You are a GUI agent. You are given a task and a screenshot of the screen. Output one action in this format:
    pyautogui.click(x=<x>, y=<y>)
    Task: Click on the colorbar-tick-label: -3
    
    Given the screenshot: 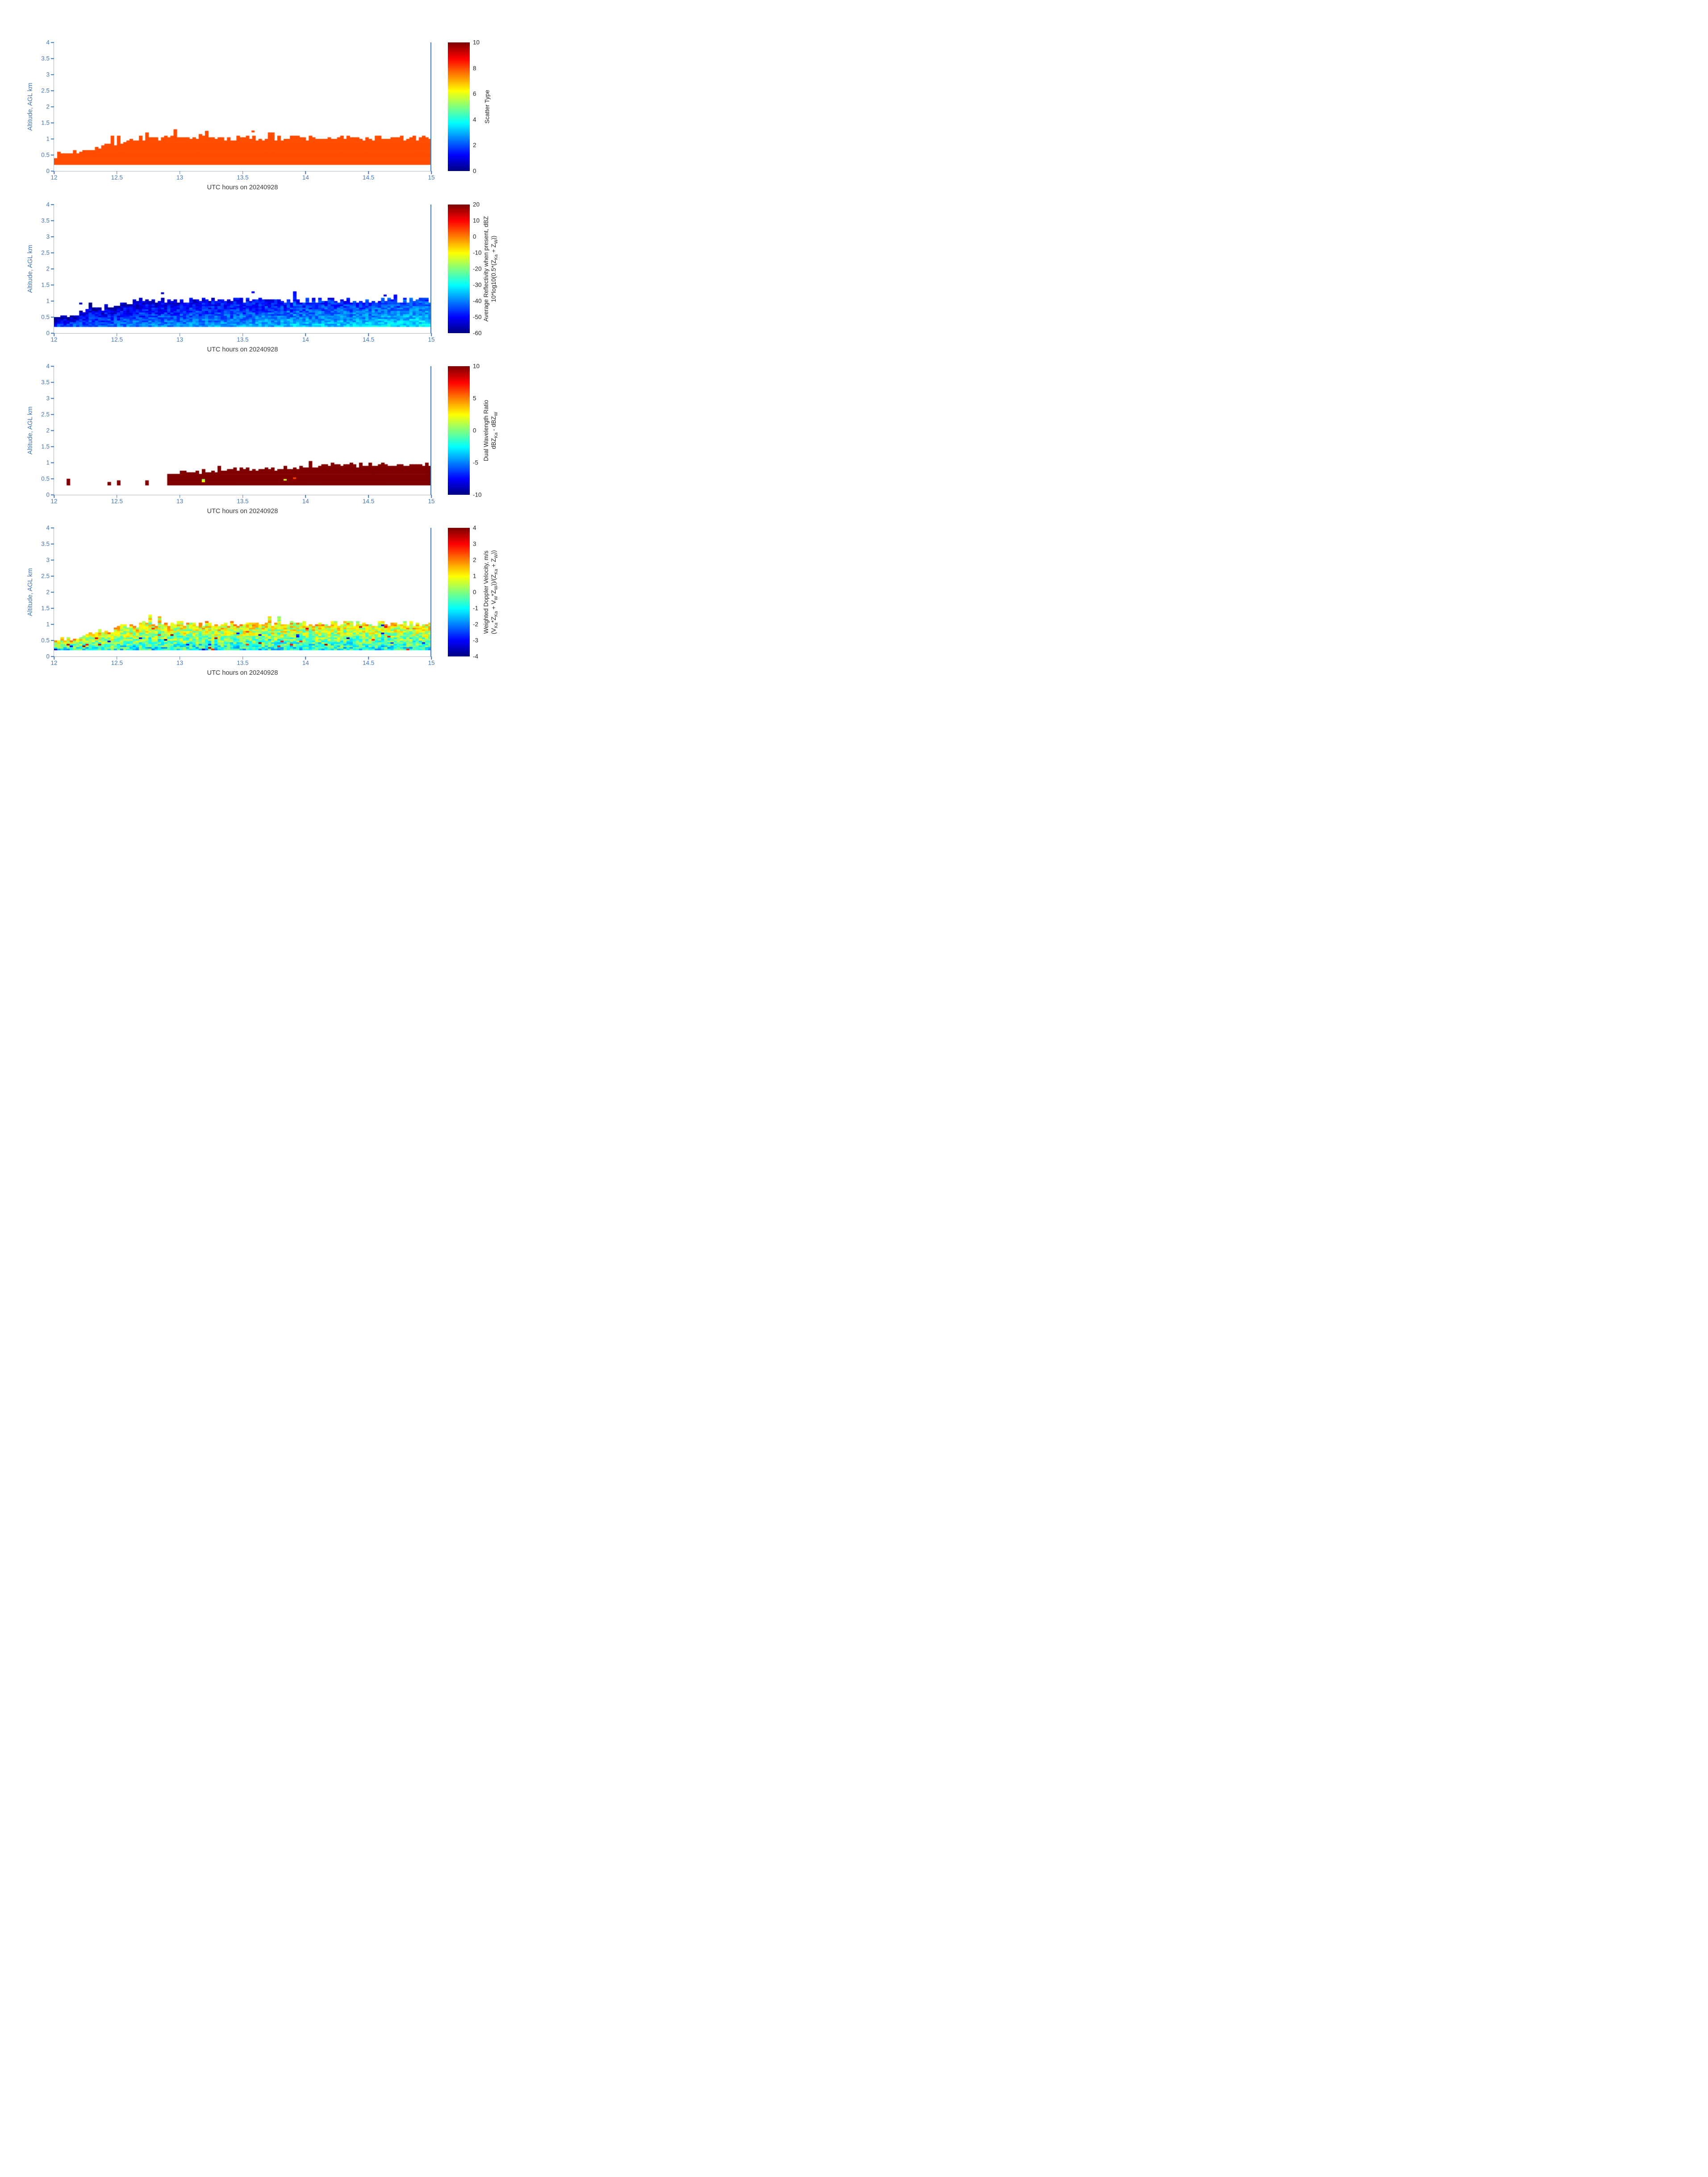 What is the action you would take?
    pyautogui.click(x=476, y=640)
    